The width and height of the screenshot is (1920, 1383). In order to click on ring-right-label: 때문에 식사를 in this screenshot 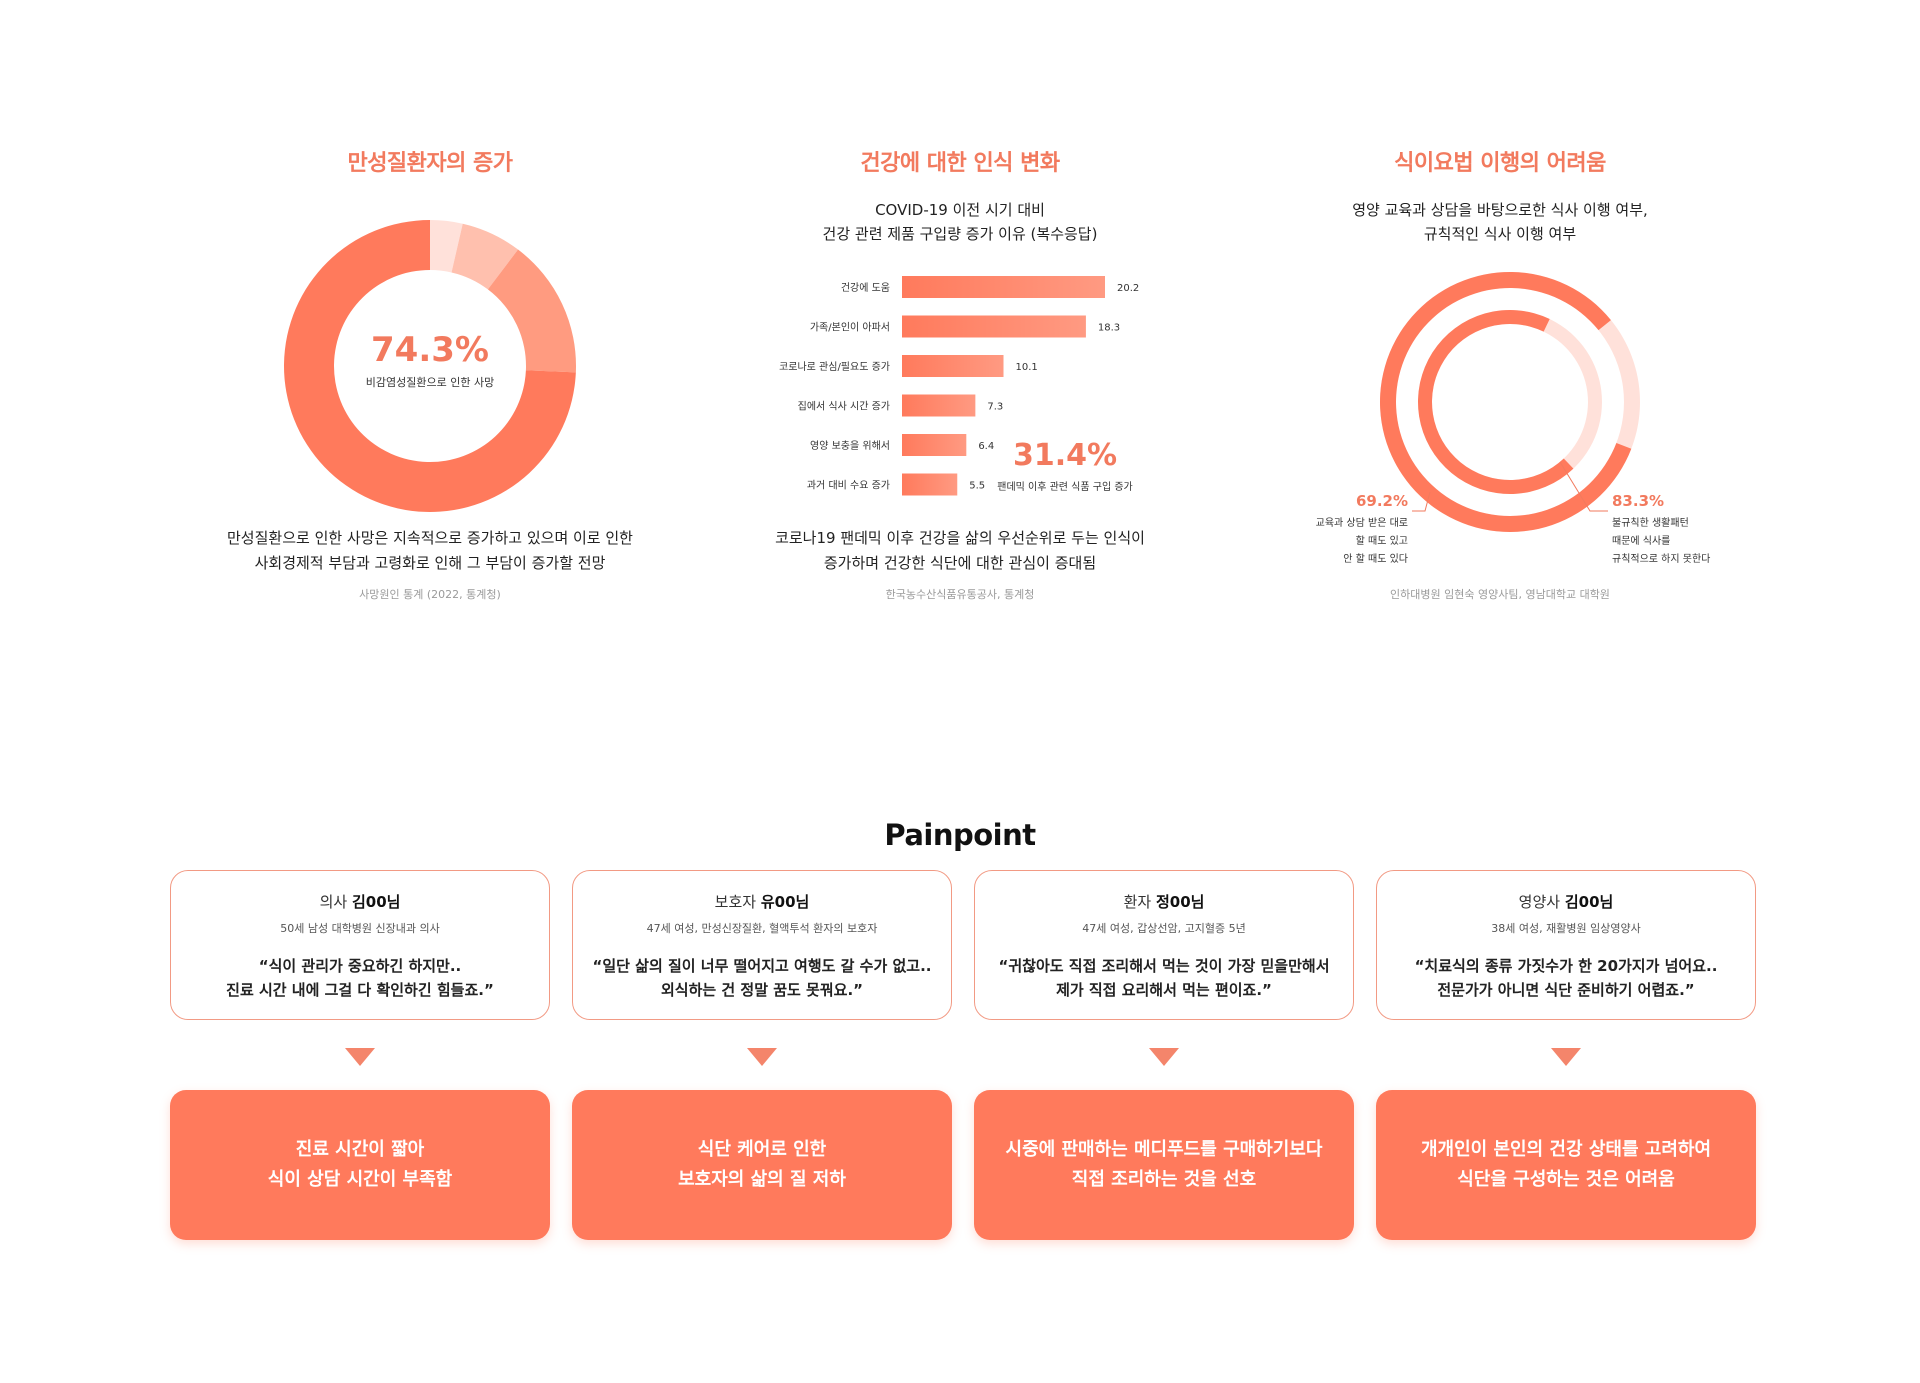, I will do `click(1641, 541)`.